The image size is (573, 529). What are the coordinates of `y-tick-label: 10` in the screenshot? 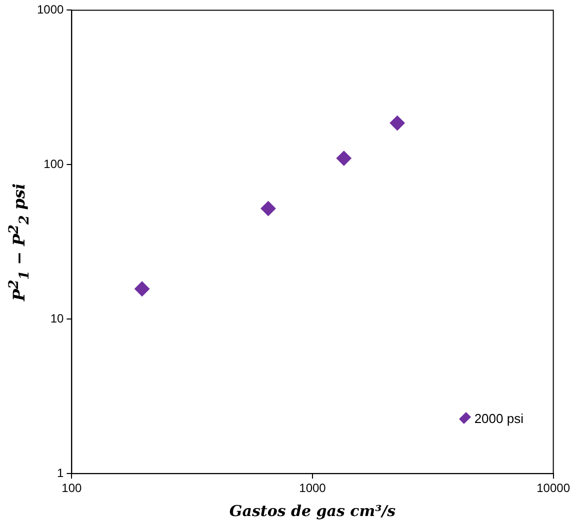 It's located at (57, 318).